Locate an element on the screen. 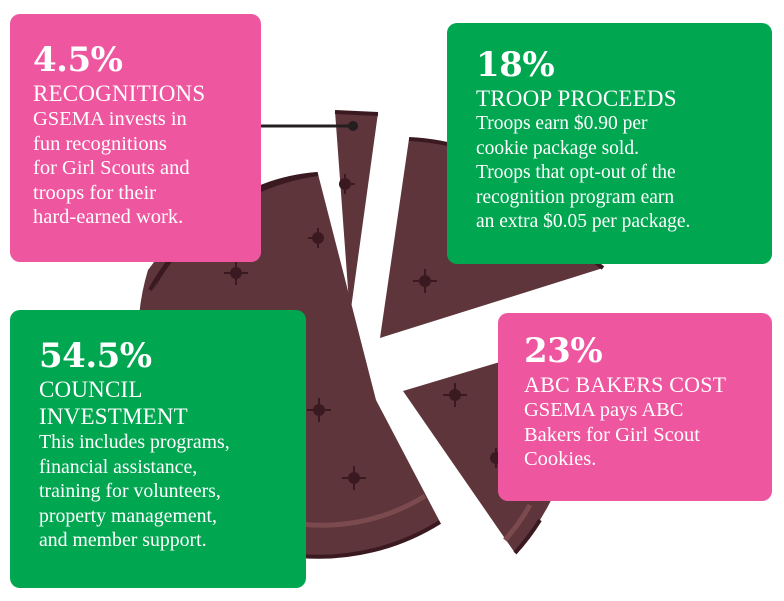 This screenshot has width=784, height=601. description-line: Bakers for Girl Scout is located at coordinates (612, 434).